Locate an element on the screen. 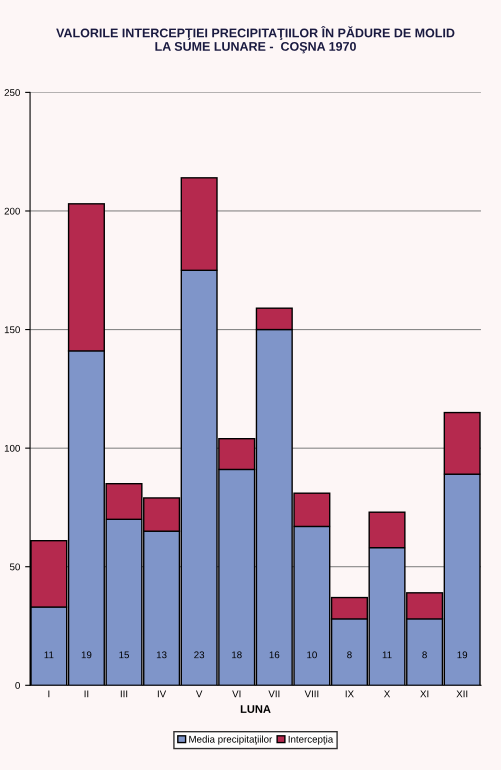 The image size is (501, 770). x-tick-label: VII is located at coordinates (274, 694).